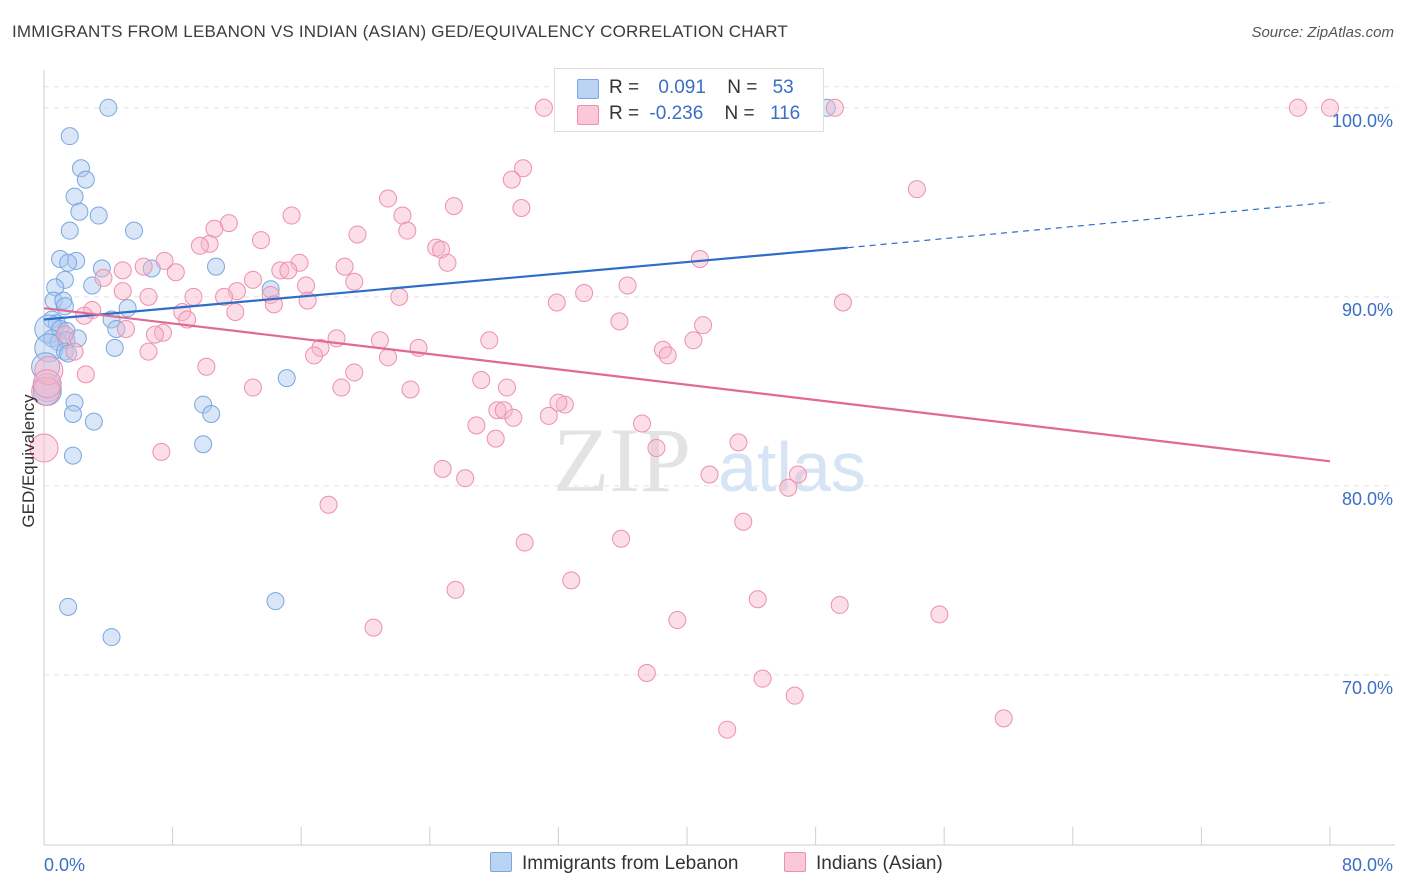 The image size is (1406, 892). What do you see at coordinates (614, 863) in the screenshot?
I see `legend-item-lebanon: Immigrants from Lebanon` at bounding box center [614, 863].